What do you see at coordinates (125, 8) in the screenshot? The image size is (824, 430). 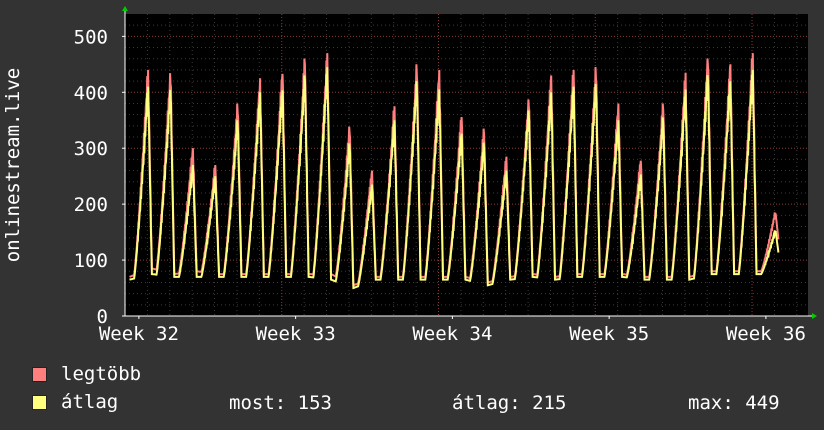 I see `y-axis-arrow-icon` at bounding box center [125, 8].